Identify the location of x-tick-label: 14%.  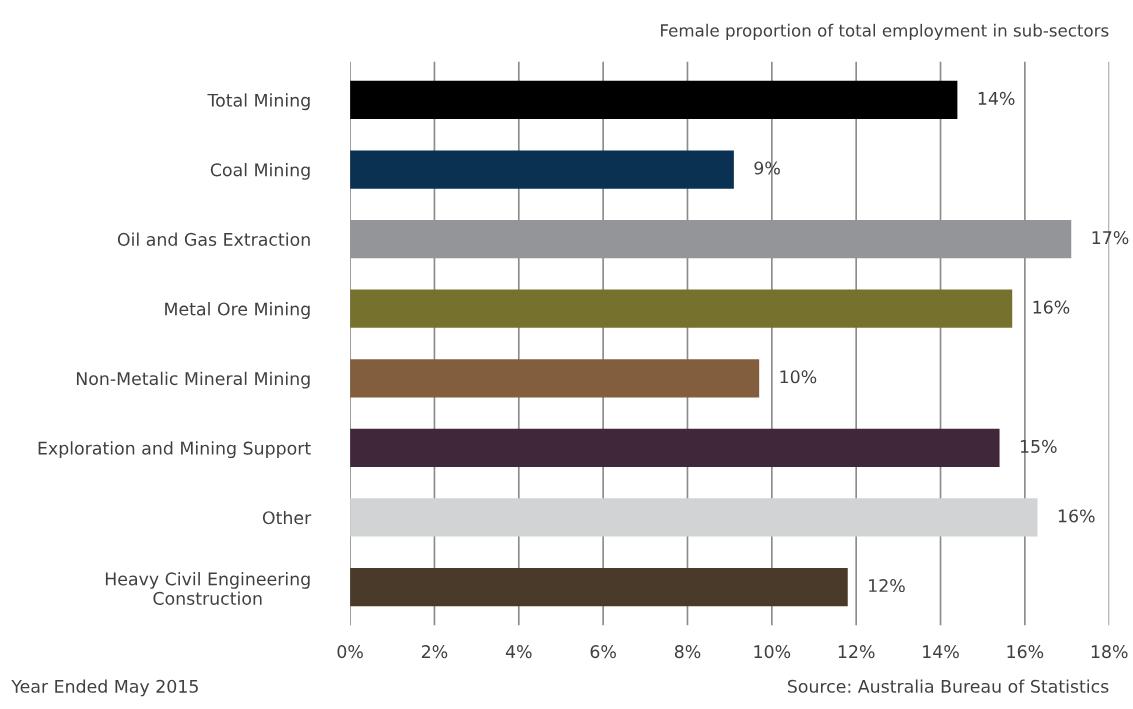
(941, 652).